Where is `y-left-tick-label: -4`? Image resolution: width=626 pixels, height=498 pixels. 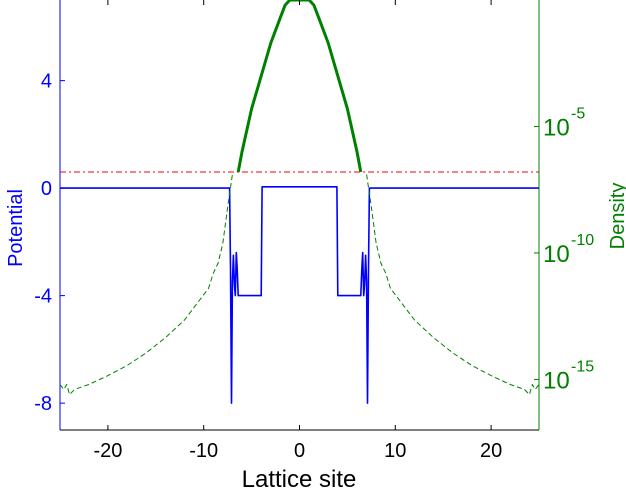
y-left-tick-label: -4 is located at coordinates (43, 297).